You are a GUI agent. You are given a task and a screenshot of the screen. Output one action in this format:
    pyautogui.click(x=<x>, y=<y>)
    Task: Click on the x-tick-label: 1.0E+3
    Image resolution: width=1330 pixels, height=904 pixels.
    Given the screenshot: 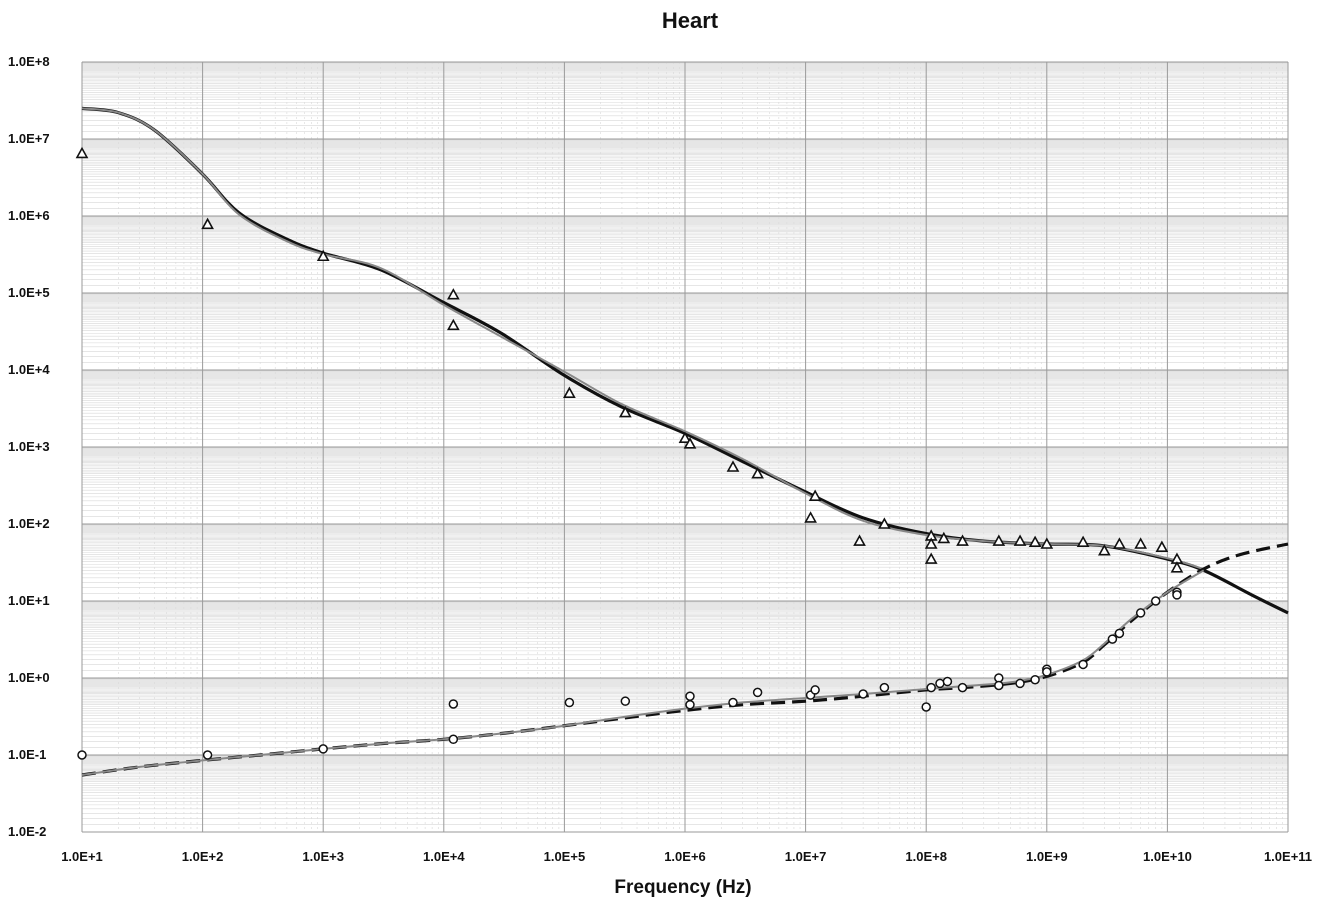 What is the action you would take?
    pyautogui.click(x=323, y=856)
    